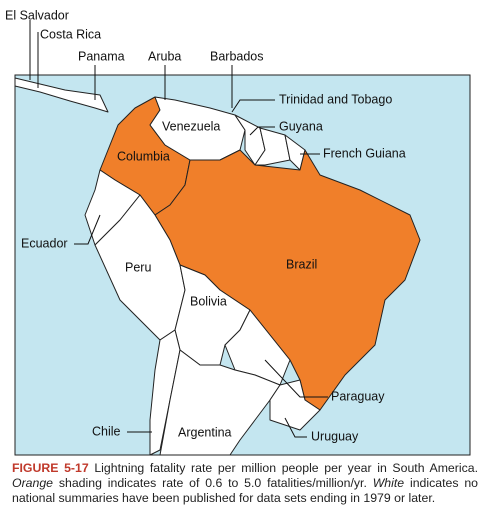 The width and height of the screenshot is (490, 530). Describe the element at coordinates (208, 301) in the screenshot. I see `country-label: Bolivia` at that location.